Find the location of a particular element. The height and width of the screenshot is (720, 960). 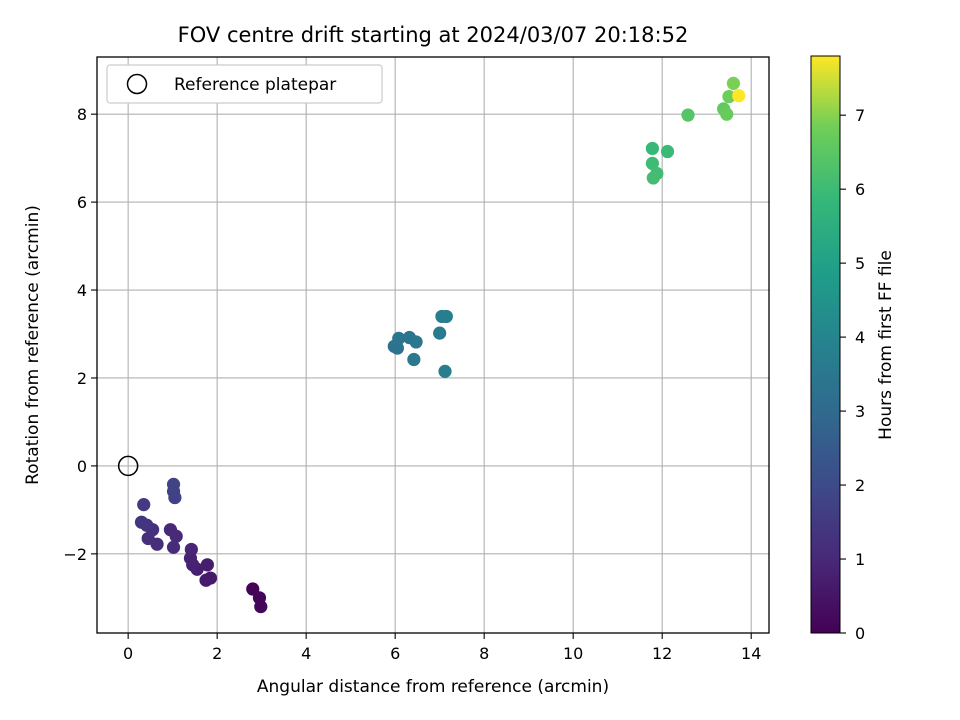

colorbar-tick-label: 3 is located at coordinates (860, 411).